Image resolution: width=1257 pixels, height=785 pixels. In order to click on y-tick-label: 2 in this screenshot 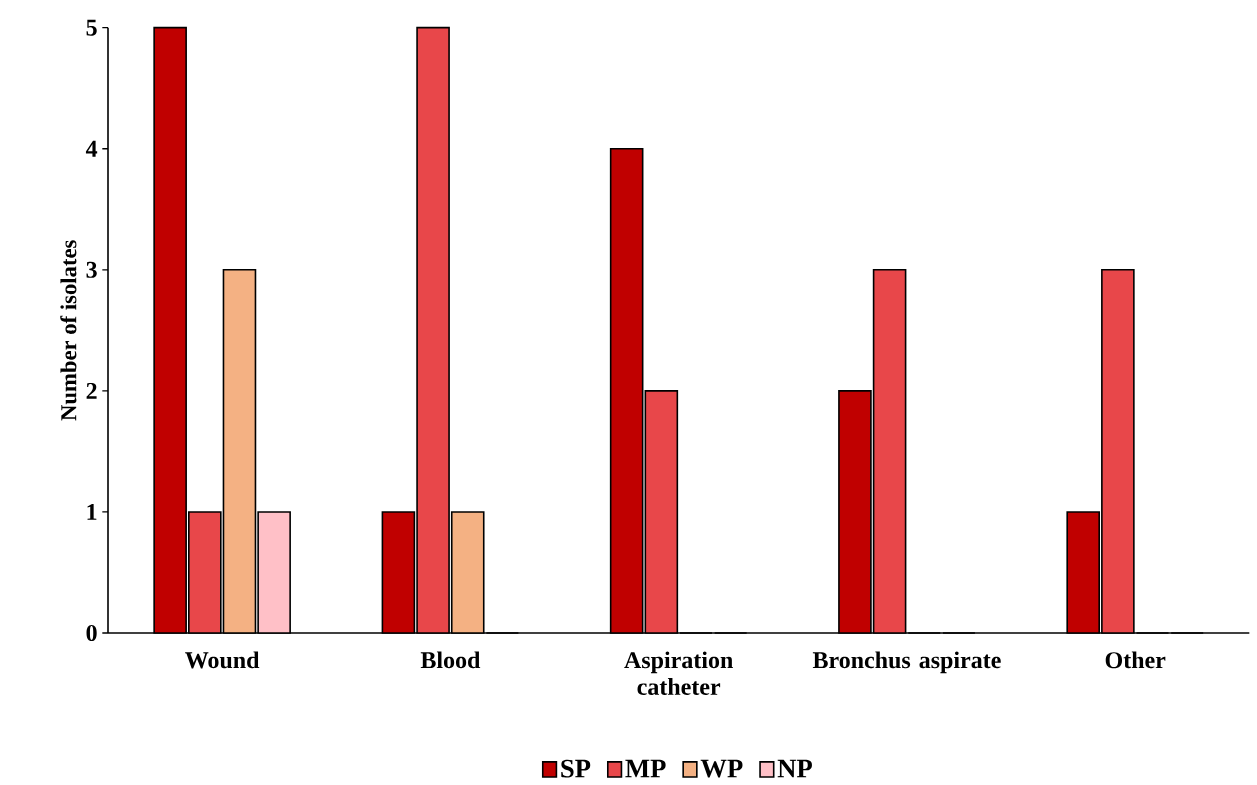, I will do `click(91, 391)`.